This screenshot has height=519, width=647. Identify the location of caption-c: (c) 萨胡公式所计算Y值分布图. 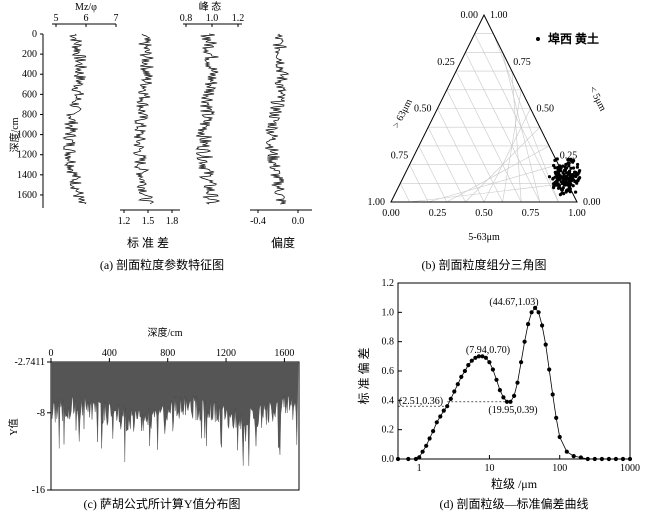
(162, 503).